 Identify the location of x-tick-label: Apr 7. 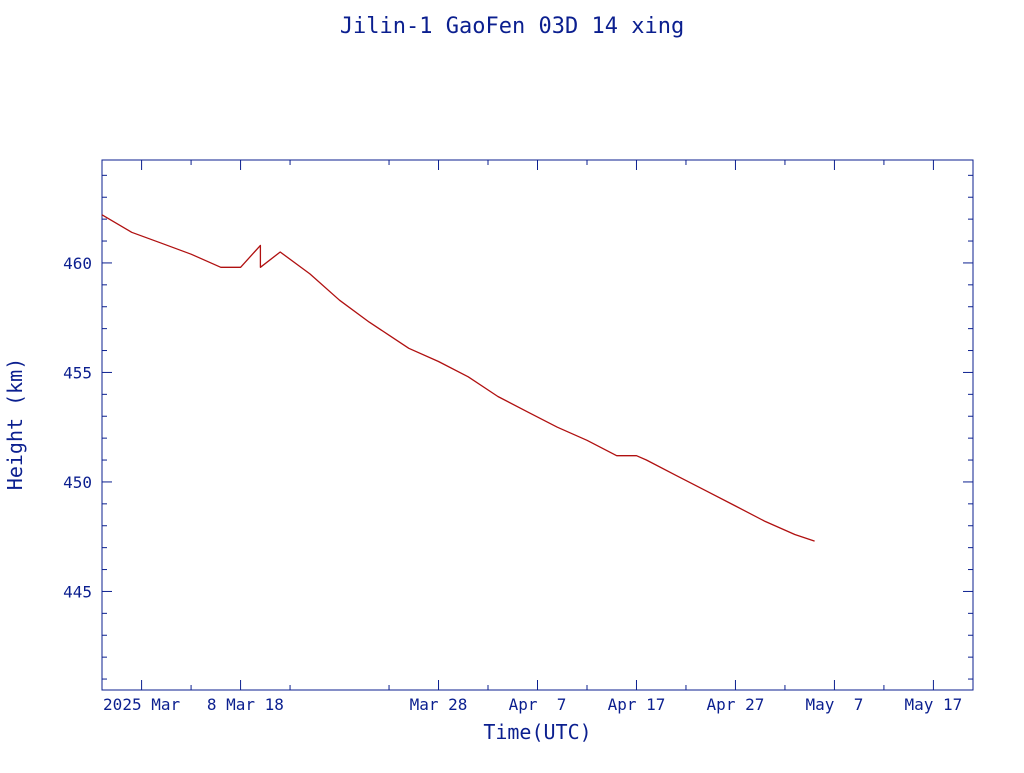
(538, 704).